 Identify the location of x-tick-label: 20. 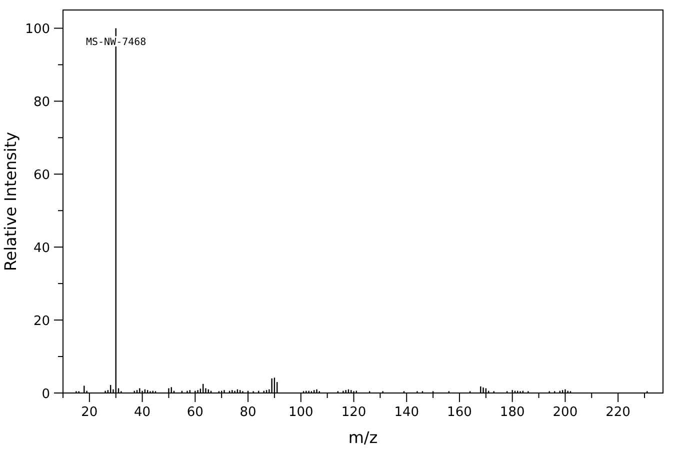
(89, 412).